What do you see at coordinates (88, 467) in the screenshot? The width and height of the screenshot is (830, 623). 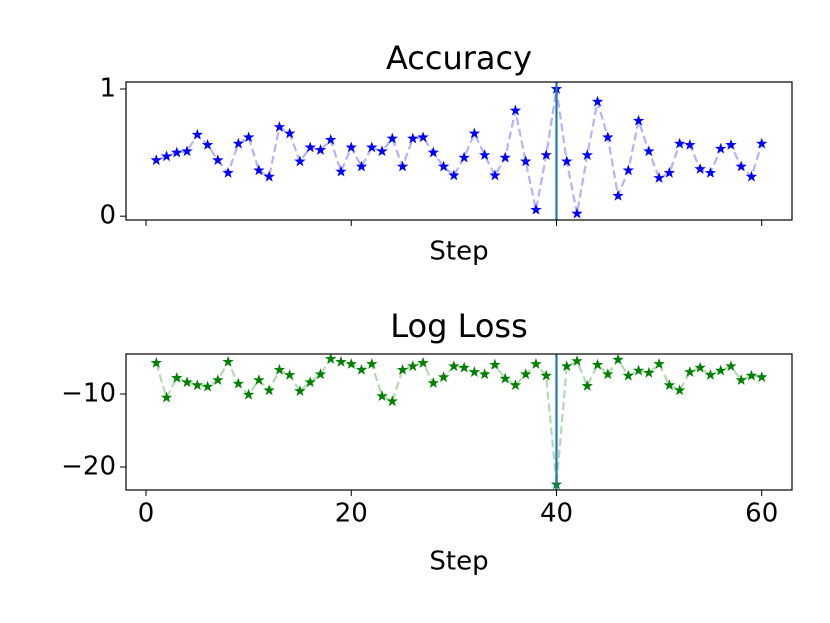 I see `y-tick-label: −20` at bounding box center [88, 467].